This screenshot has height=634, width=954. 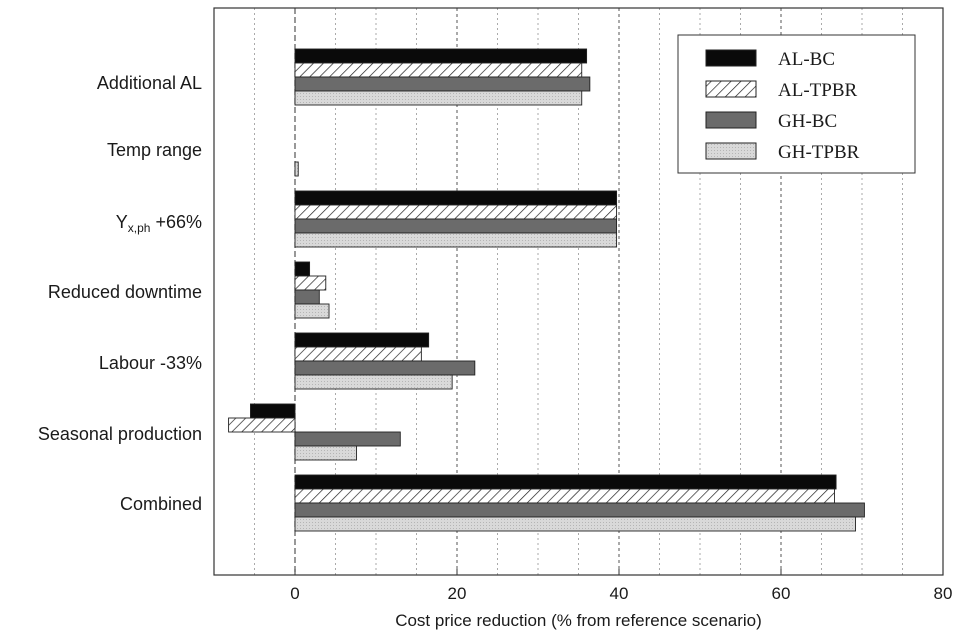 What do you see at coordinates (781, 593) in the screenshot?
I see `x-tick-label: 60` at bounding box center [781, 593].